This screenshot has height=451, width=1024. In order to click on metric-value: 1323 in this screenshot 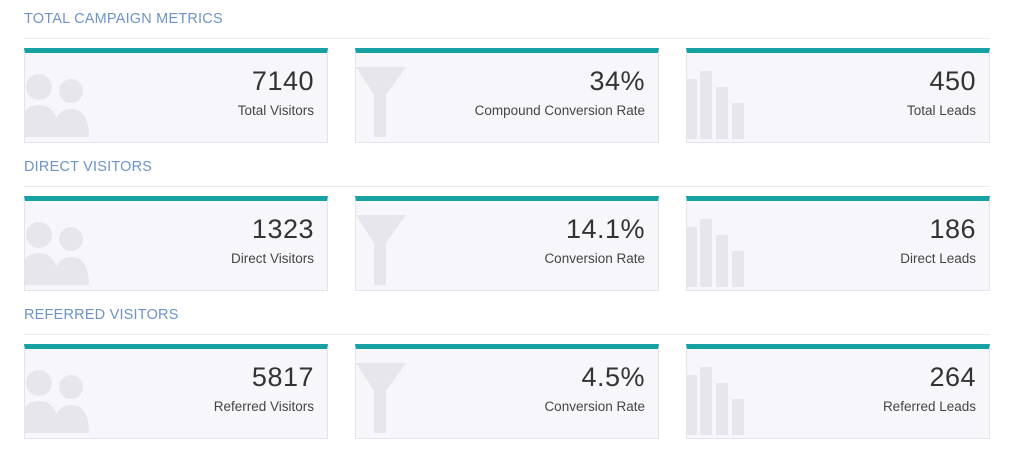, I will do `click(282, 229)`.